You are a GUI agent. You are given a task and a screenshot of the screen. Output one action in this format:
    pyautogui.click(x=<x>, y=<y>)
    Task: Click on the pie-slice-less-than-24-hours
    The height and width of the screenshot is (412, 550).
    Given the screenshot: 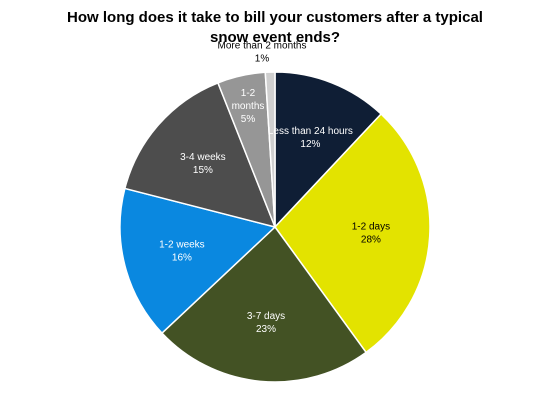 What is the action you would take?
    pyautogui.click(x=328, y=150)
    